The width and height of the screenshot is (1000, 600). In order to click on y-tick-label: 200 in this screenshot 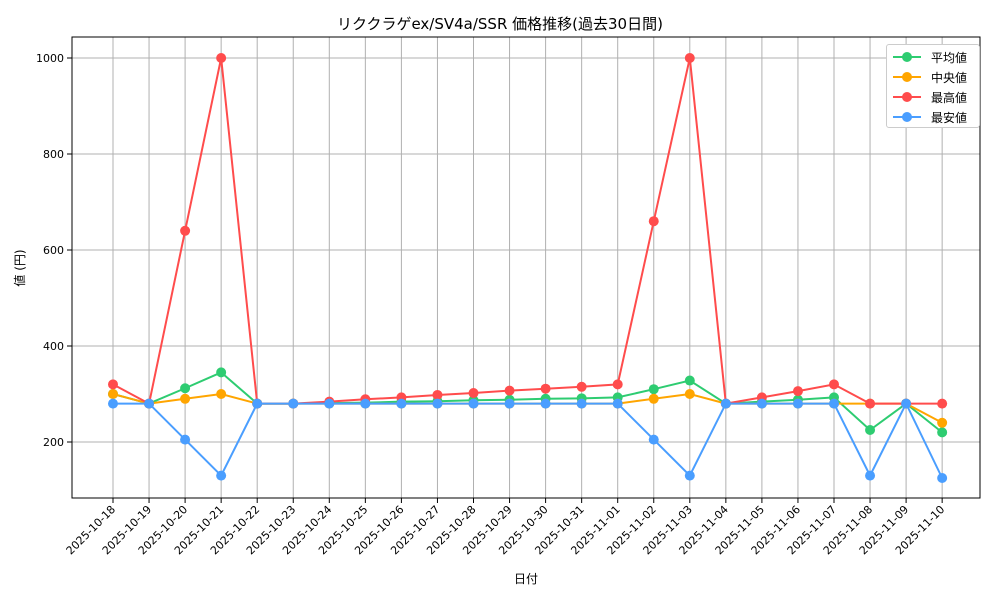, I will do `click(53, 442)`.